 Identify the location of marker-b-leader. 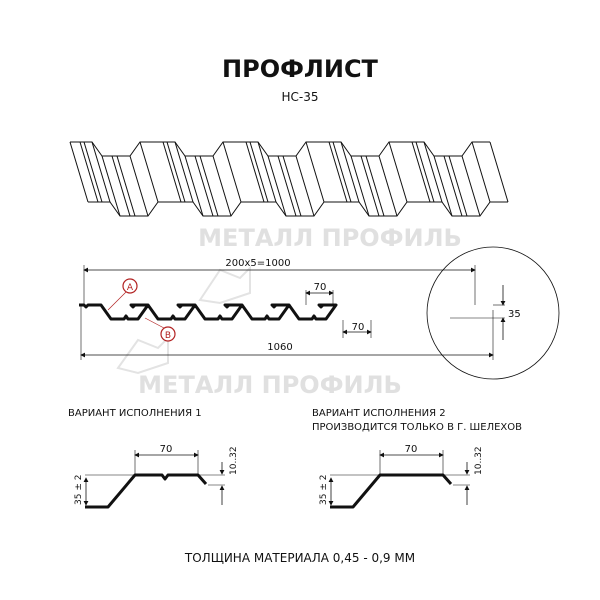
(154, 323).